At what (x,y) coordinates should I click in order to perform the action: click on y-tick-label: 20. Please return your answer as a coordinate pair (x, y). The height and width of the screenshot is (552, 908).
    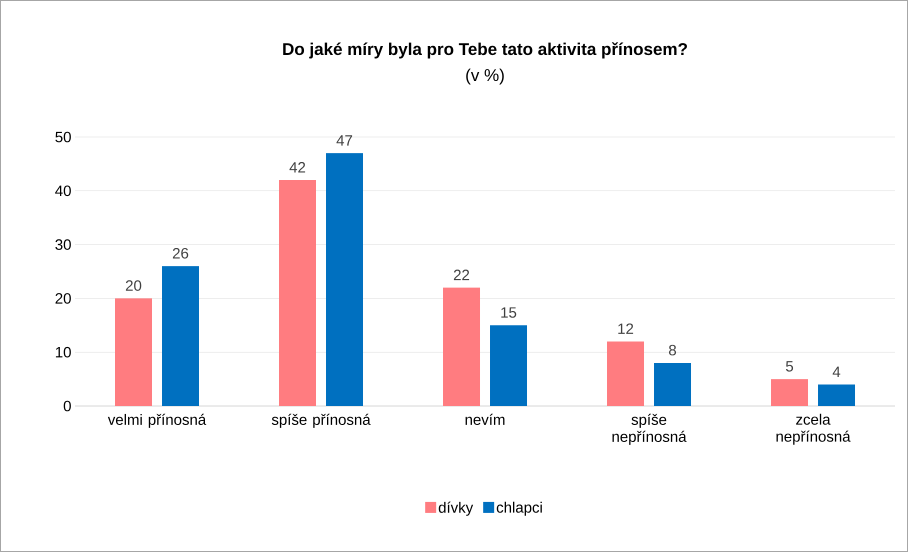
    Looking at the image, I should click on (63, 298).